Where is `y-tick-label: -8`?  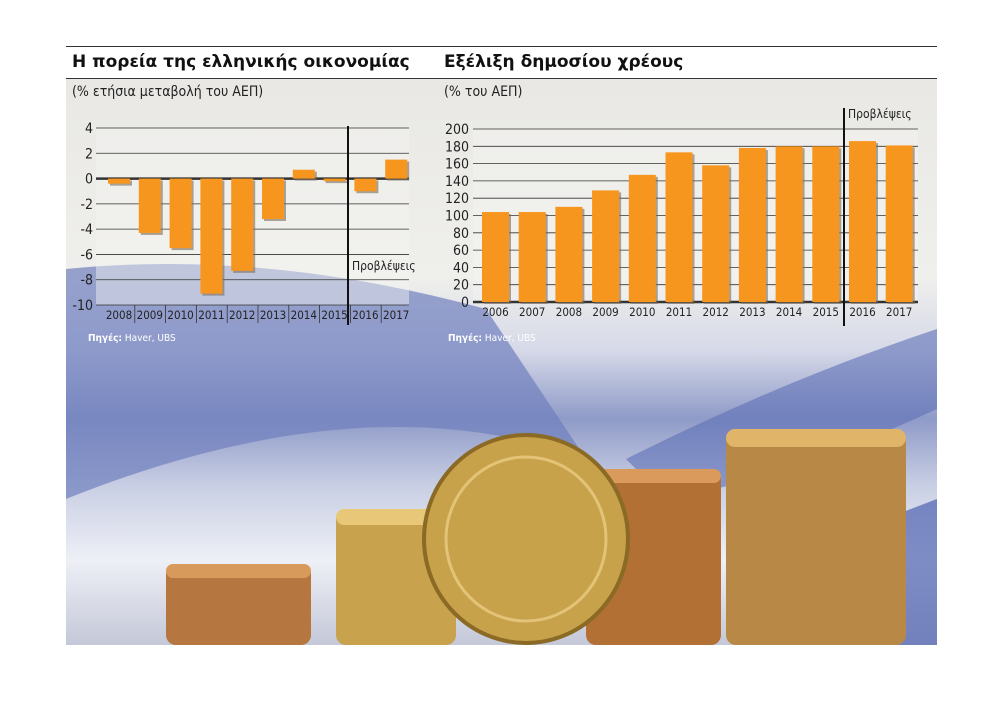
y-tick-label: -8 is located at coordinates (86, 281).